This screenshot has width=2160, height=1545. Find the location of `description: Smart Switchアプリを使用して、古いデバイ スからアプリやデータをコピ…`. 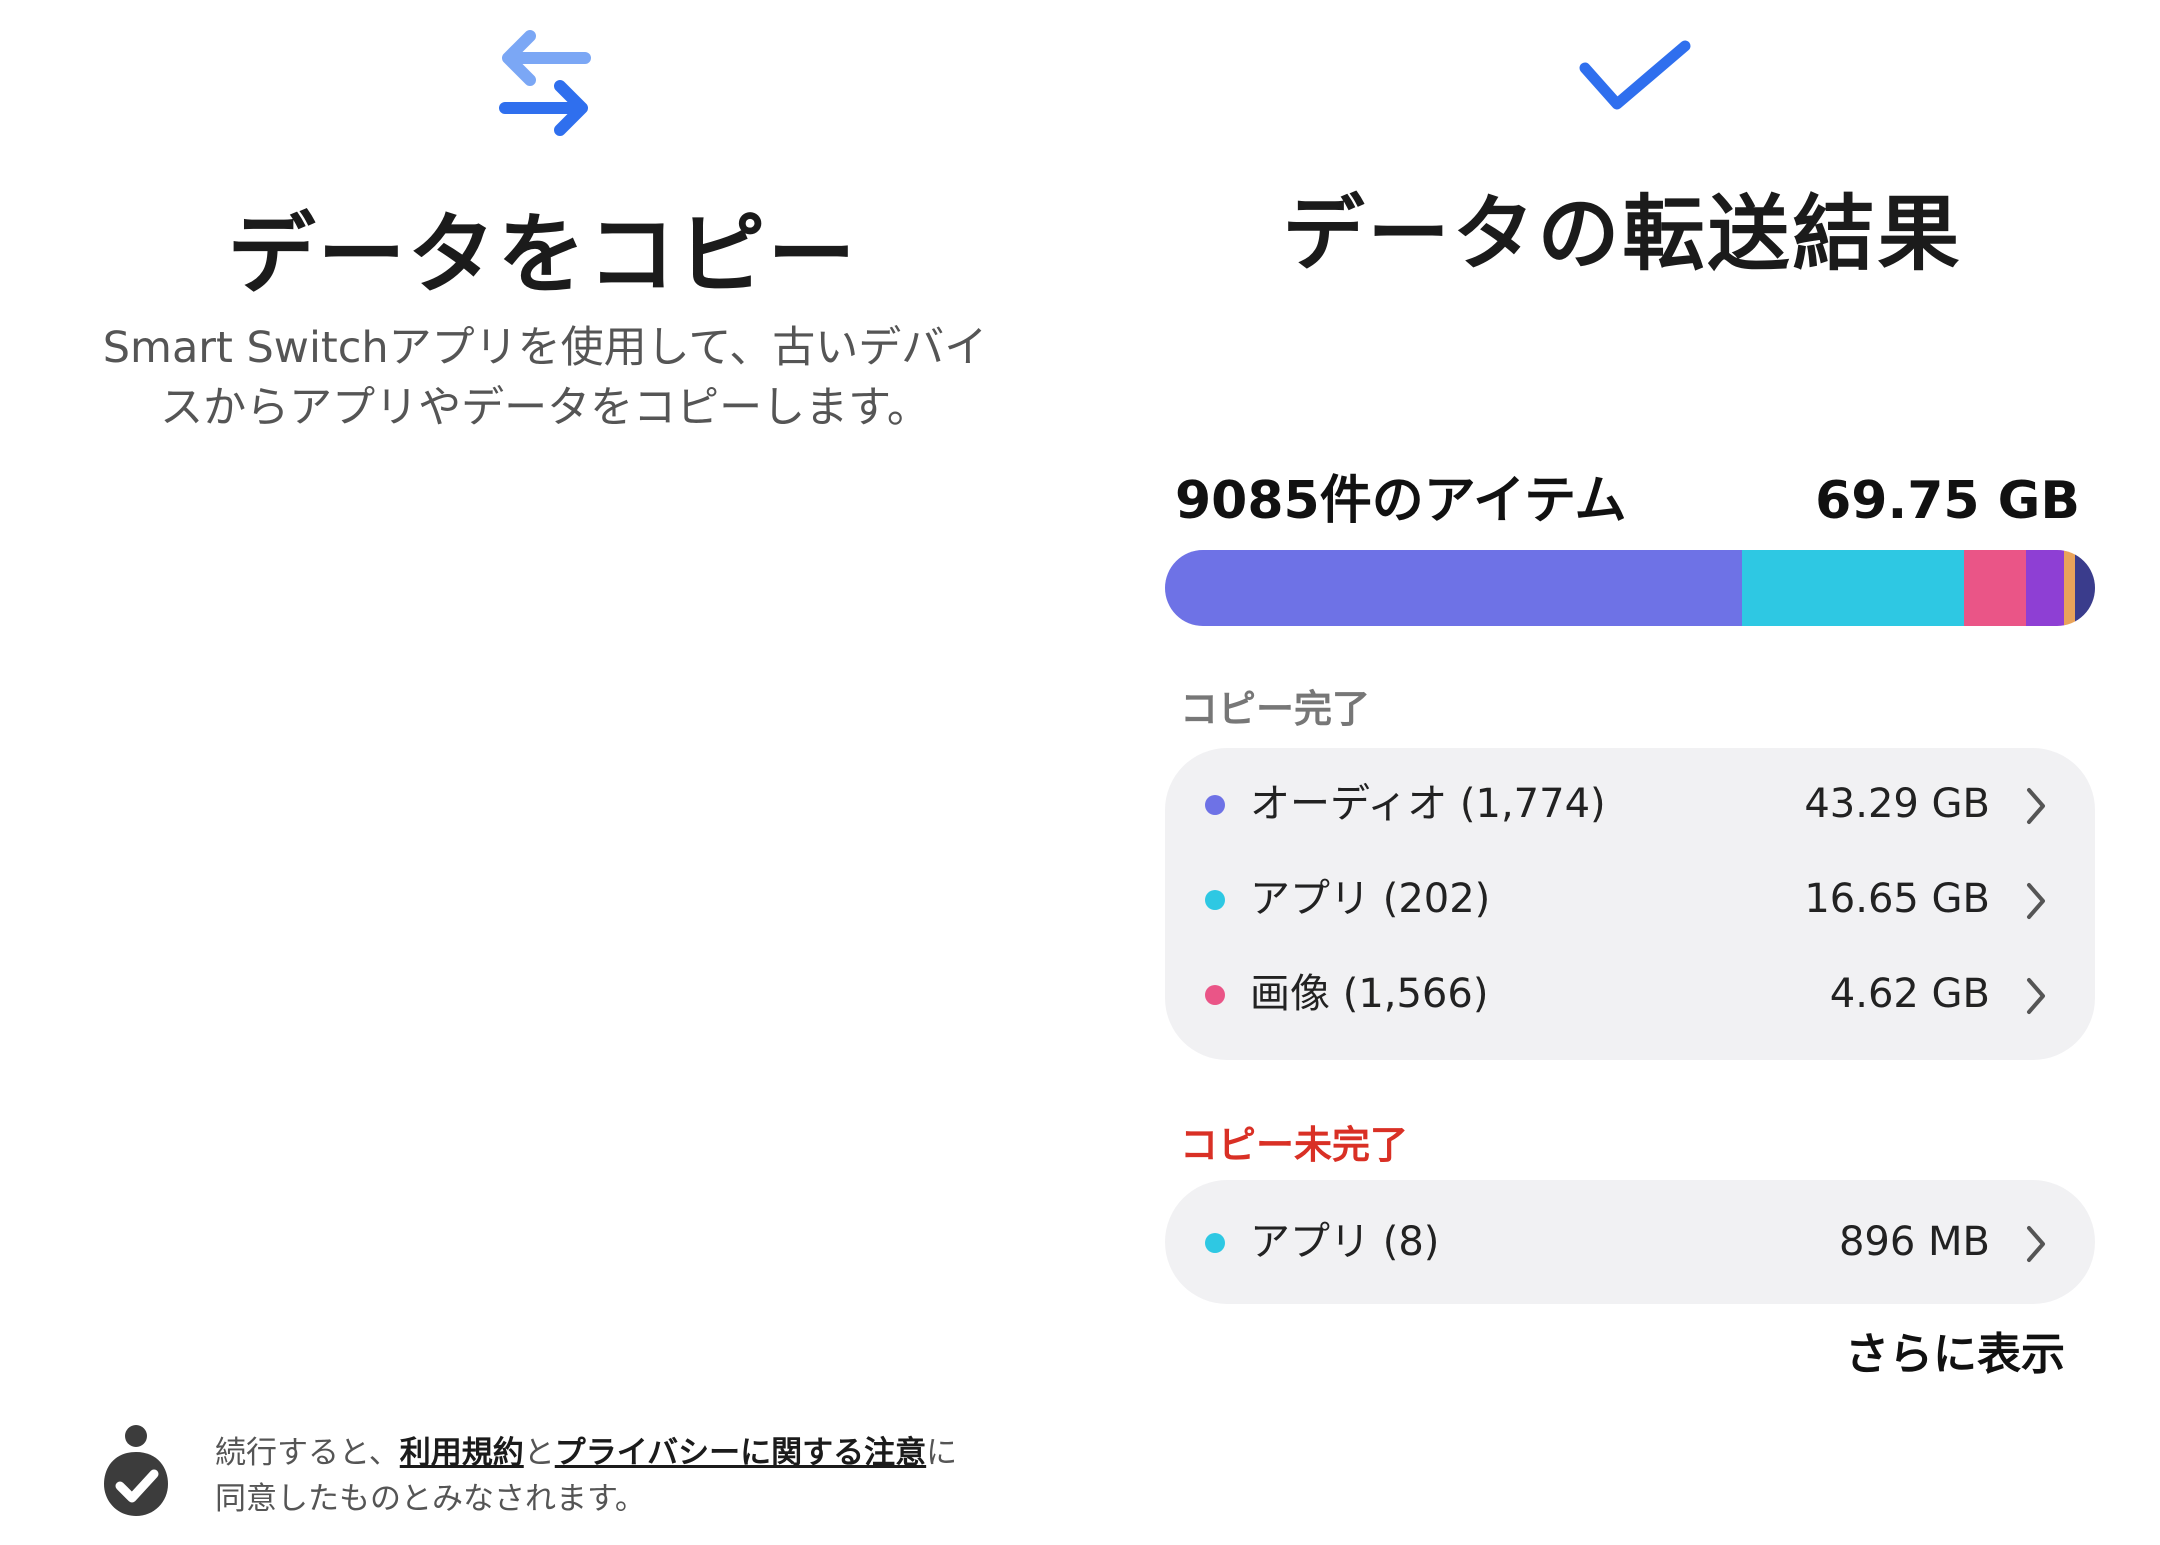

description: Smart Switchアプリを使用して、古いデバイ スからアプリやデータをコピ… is located at coordinates (545, 378).